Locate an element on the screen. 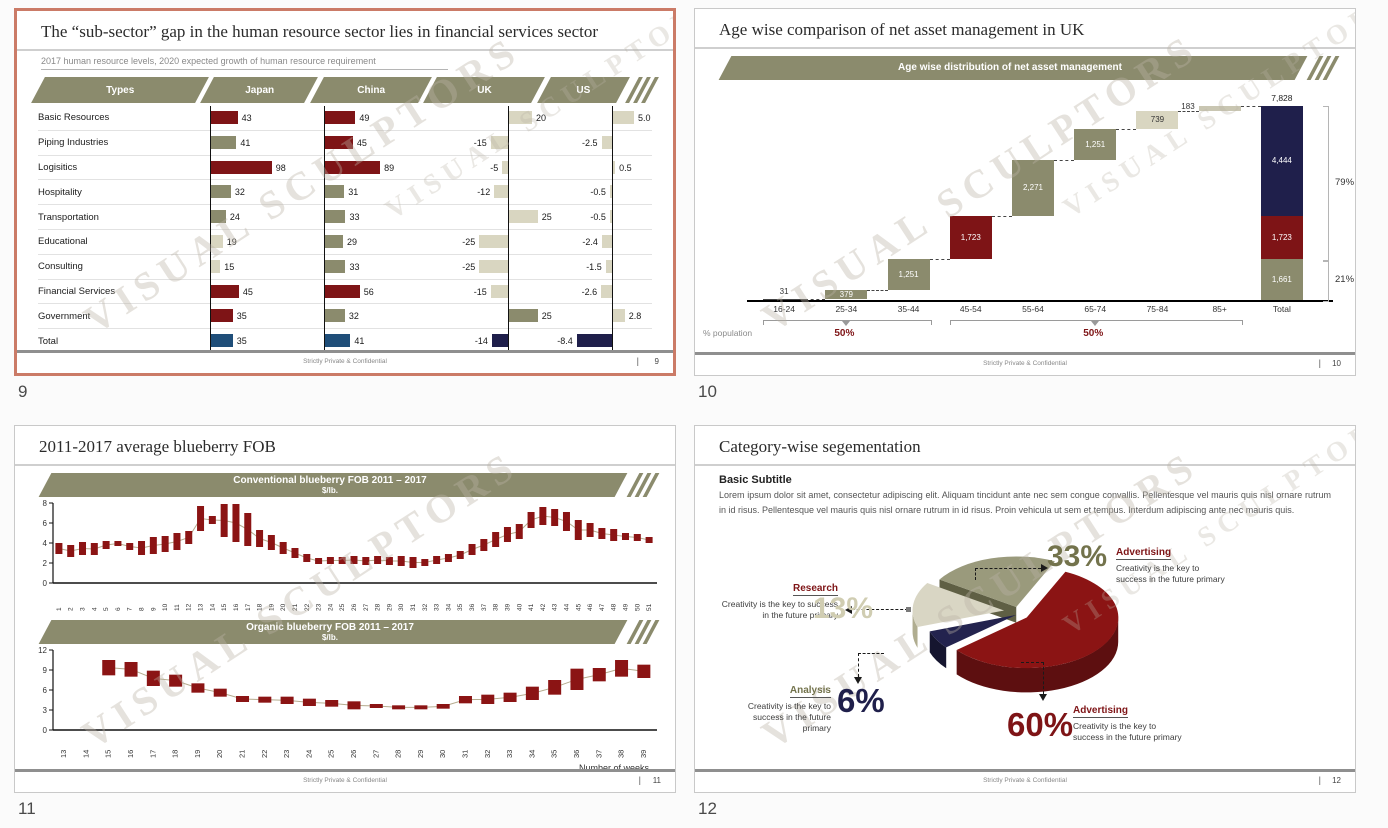 The width and height of the screenshot is (1388, 828). table-cell: 25 is located at coordinates (495, 317).